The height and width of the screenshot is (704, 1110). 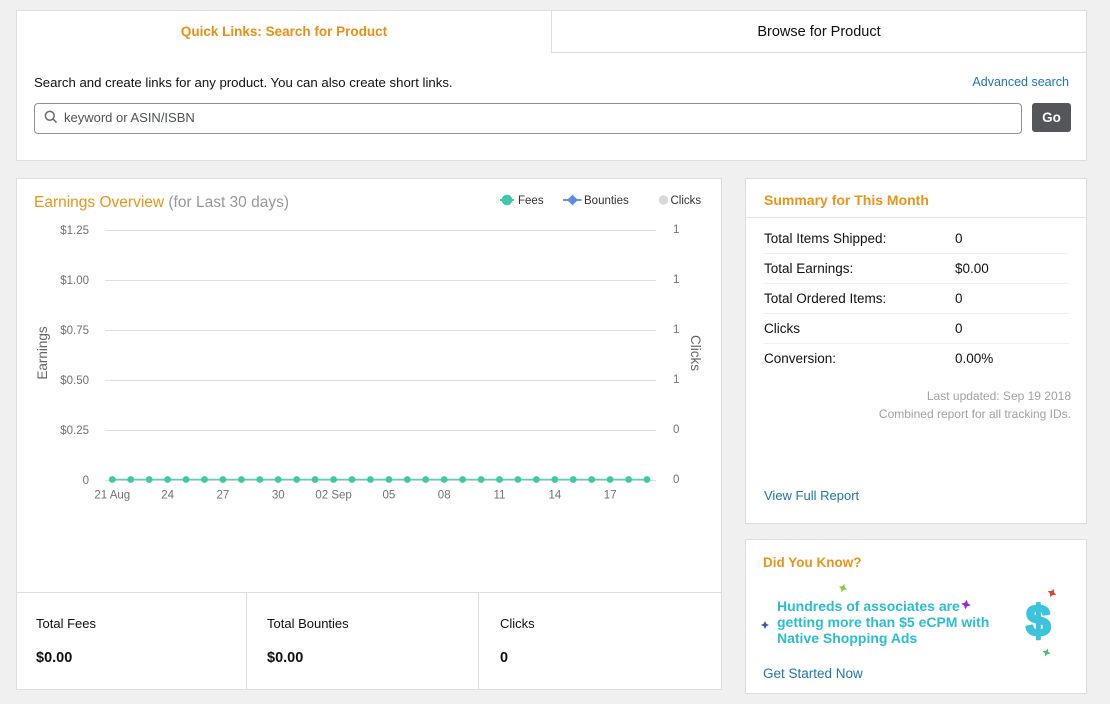 What do you see at coordinates (610, 496) in the screenshot?
I see `svg-text: 17` at bounding box center [610, 496].